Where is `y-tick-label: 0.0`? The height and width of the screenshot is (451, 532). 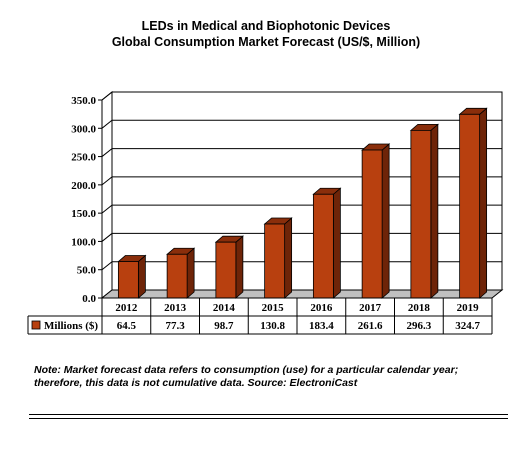 y-tick-label: 0.0 is located at coordinates (89, 299).